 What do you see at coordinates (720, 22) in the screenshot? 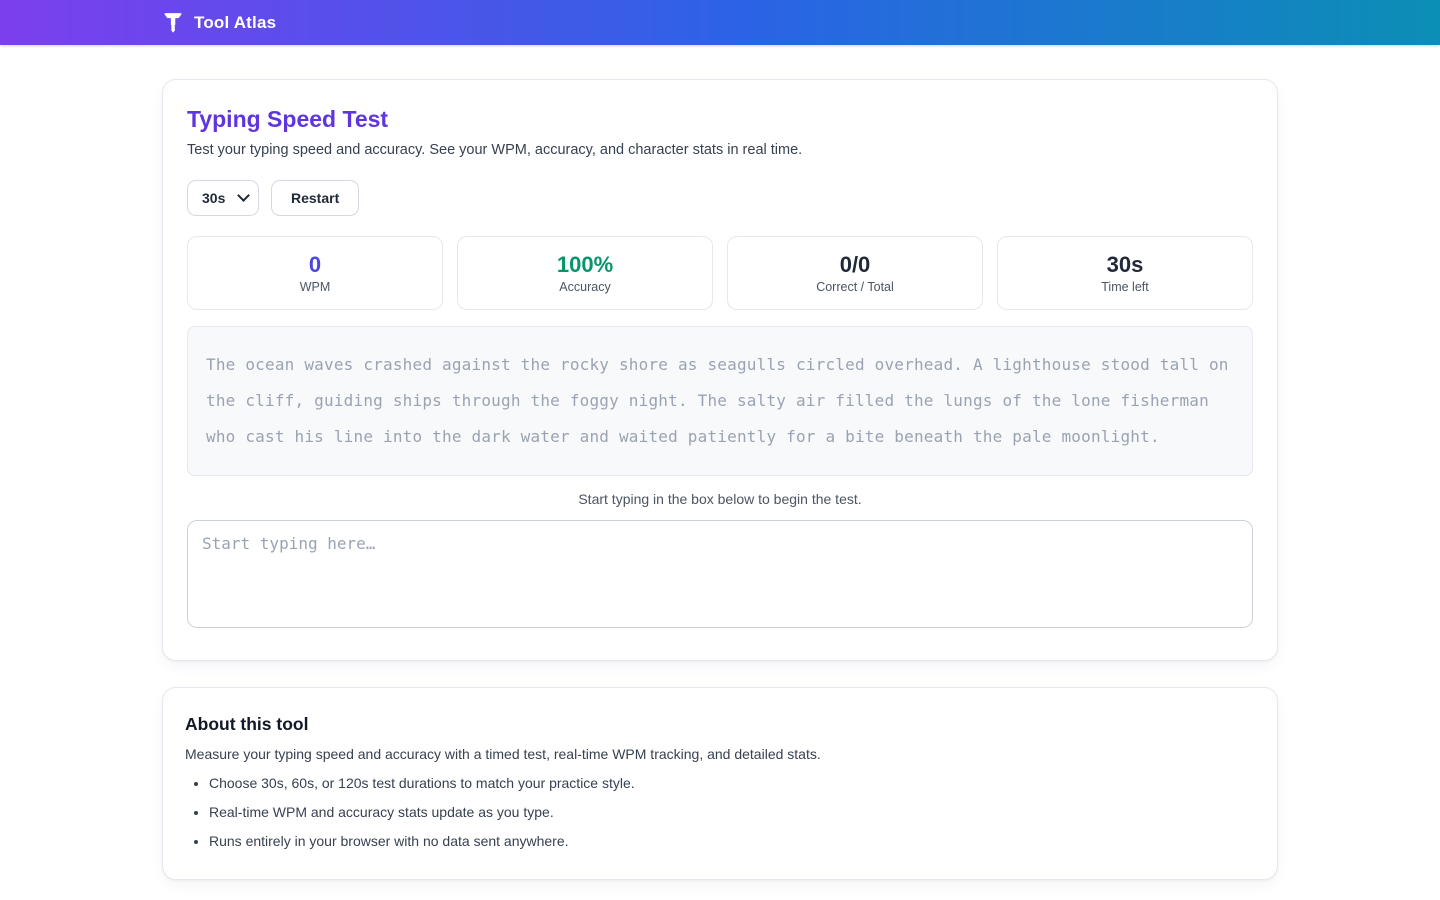
I see `top-navbar: Tool Atlas` at bounding box center [720, 22].